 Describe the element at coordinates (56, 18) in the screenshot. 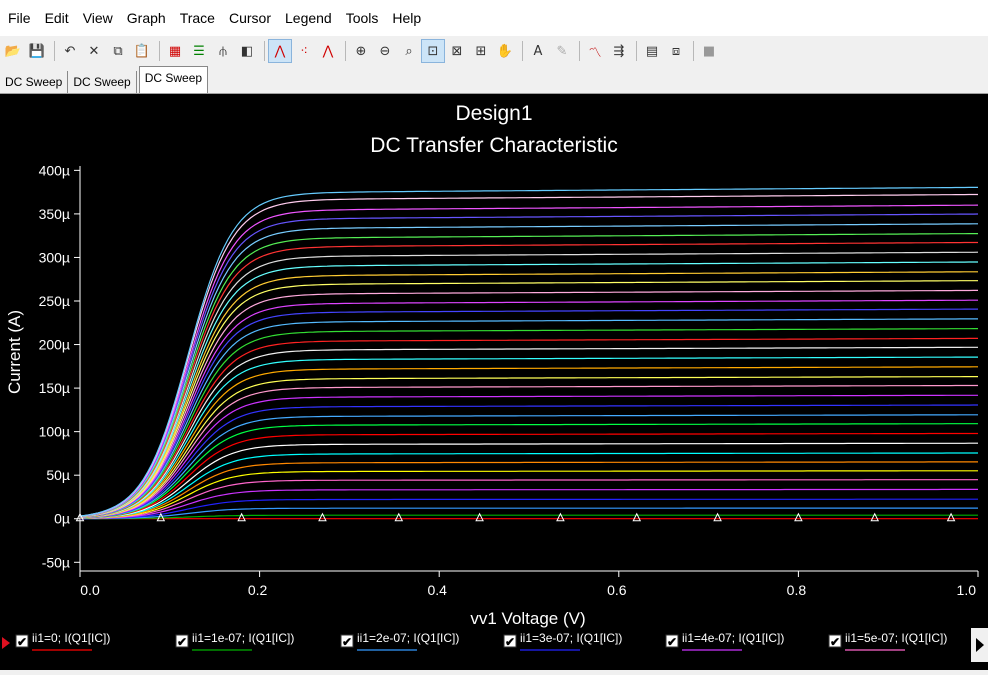

I see `menu-edit: Edit` at that location.